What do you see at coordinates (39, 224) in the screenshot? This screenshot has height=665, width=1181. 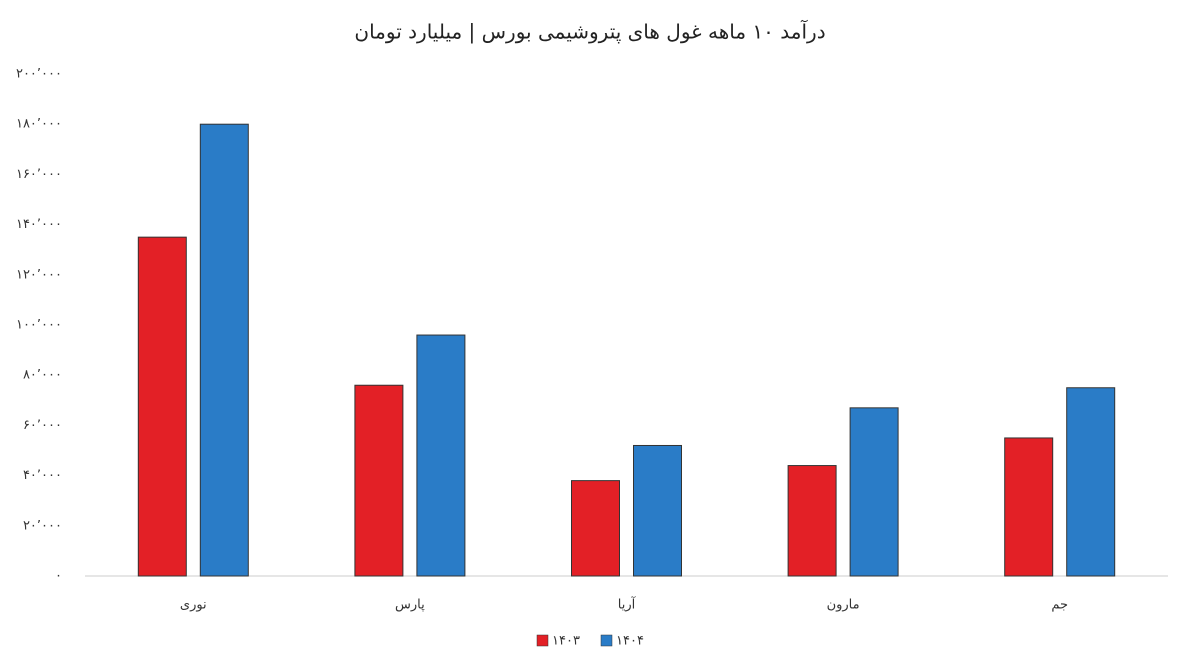 I see `y-tick-label: ۱۴۰٬۰۰۰` at bounding box center [39, 224].